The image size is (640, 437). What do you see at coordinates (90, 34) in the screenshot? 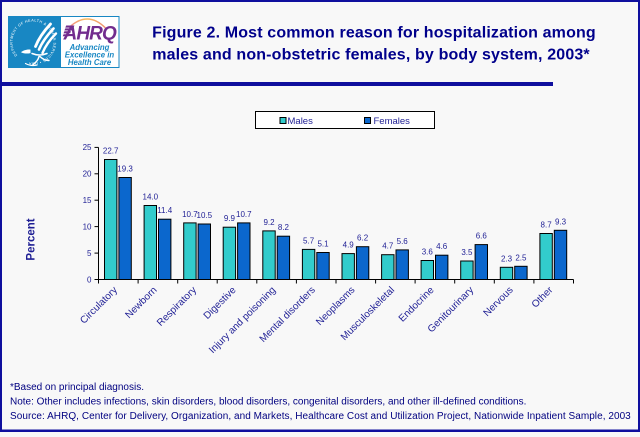
I see `svg-text: AHRQ` at bounding box center [90, 34].